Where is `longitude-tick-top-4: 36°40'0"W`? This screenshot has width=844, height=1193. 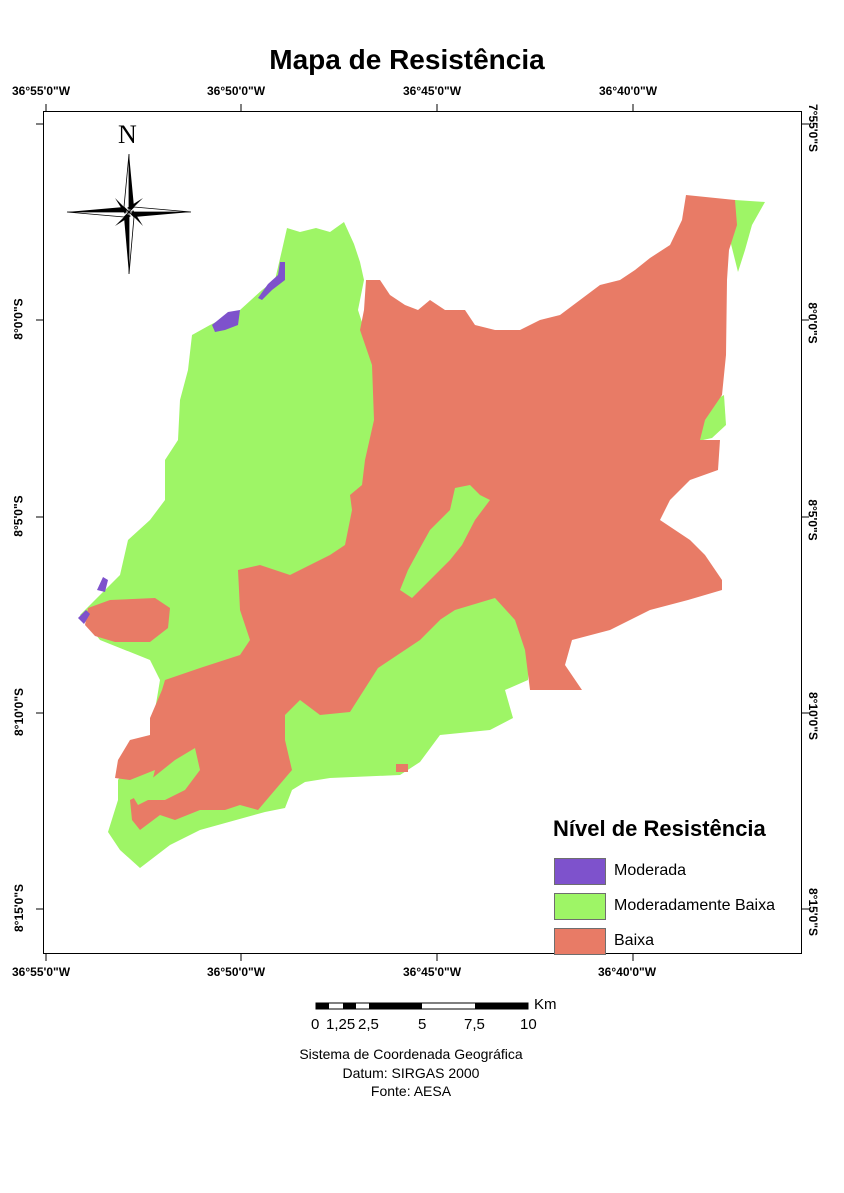
longitude-tick-top-4: 36°40'0"W is located at coordinates (628, 91).